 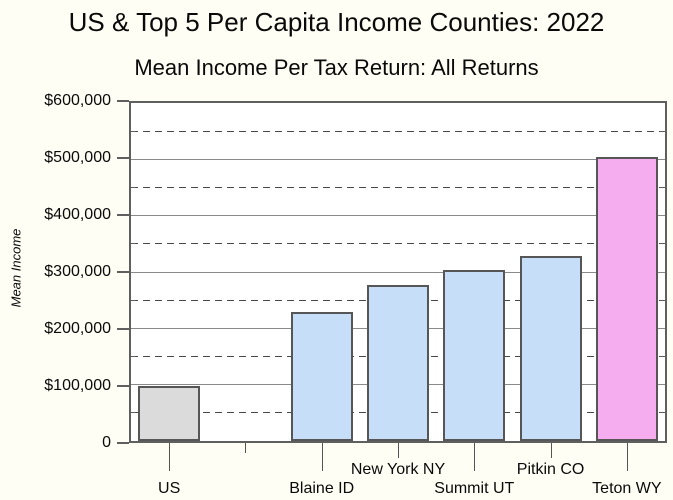 What do you see at coordinates (77, 385) in the screenshot?
I see `y-tick-label: $100,000` at bounding box center [77, 385].